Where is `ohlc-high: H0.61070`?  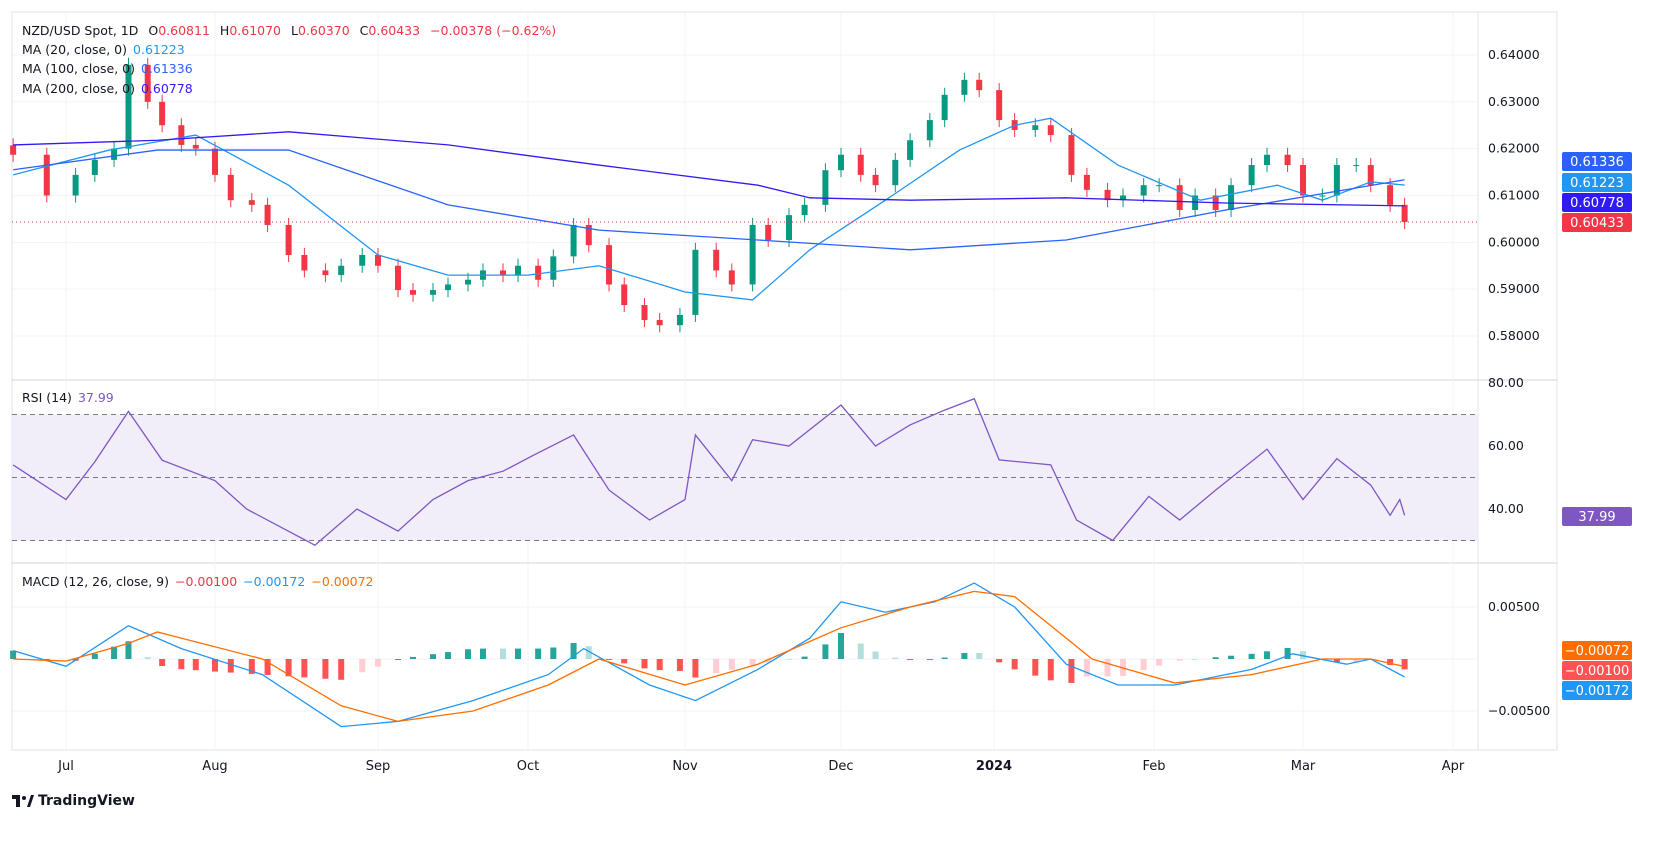
ohlc-high: H0.61070 is located at coordinates (250, 30).